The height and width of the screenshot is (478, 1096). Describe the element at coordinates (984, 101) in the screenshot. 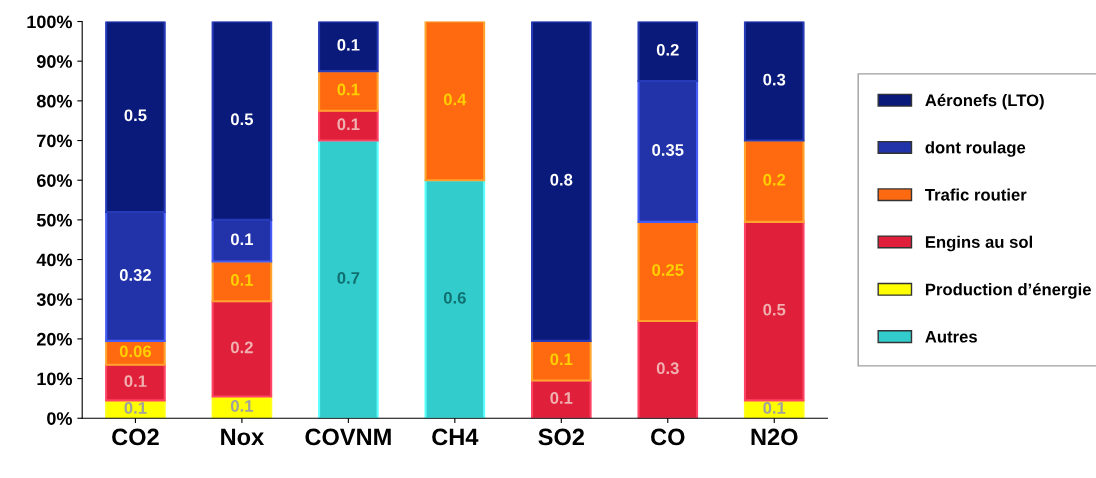

I see `legend-label: Aéronefs (LTO)` at that location.